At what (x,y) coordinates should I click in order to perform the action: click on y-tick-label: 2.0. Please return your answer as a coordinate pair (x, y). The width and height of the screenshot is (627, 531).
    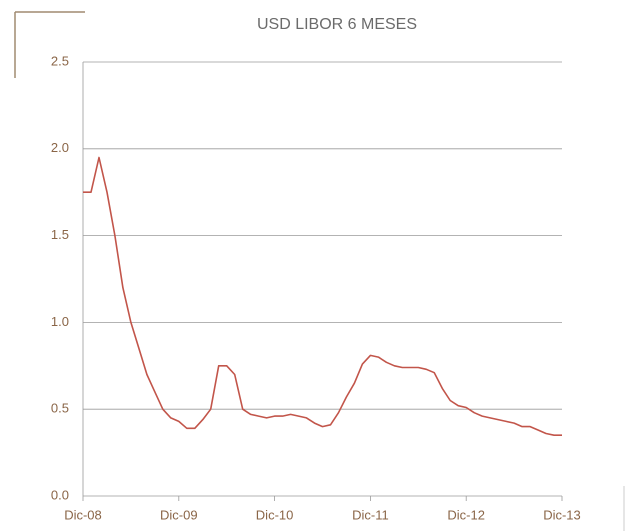
    Looking at the image, I should click on (60, 147).